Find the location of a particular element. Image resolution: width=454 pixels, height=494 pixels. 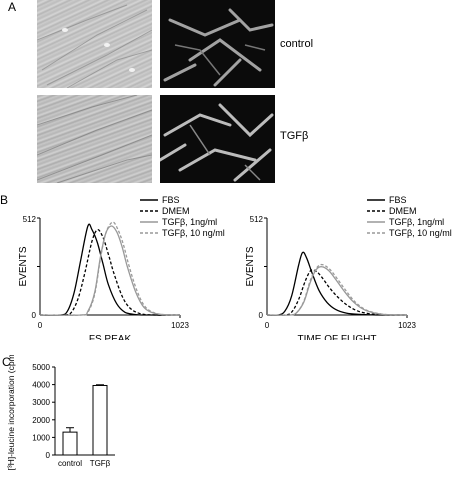

panel-a-letter: A is located at coordinates (12, 7).